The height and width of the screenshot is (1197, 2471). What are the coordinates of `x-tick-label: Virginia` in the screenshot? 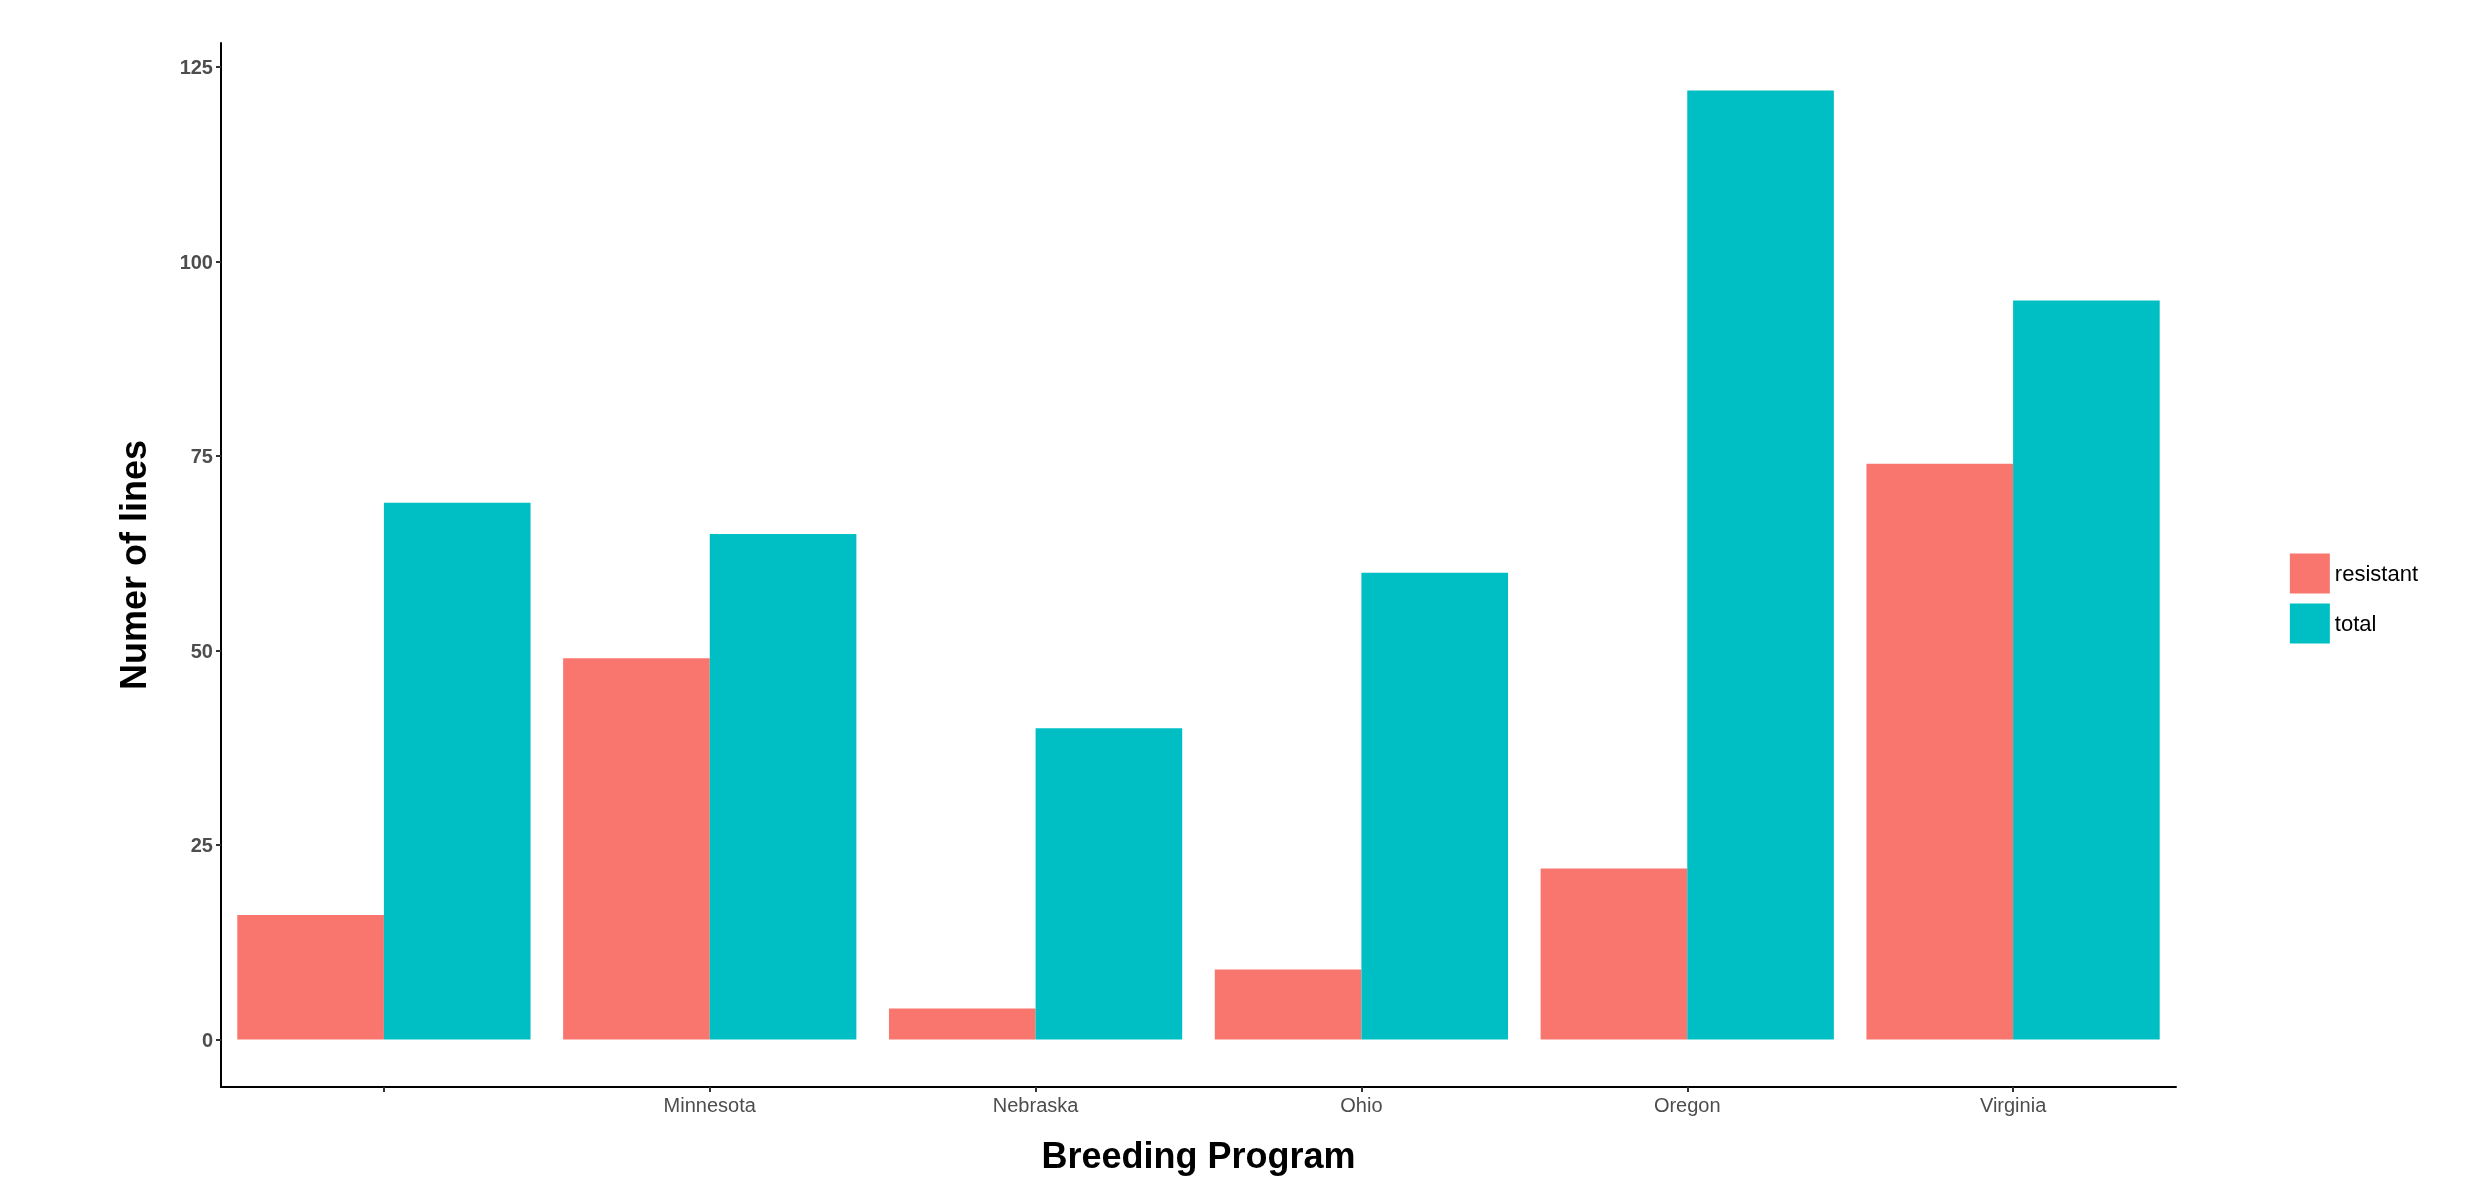 It's located at (2013, 1105).